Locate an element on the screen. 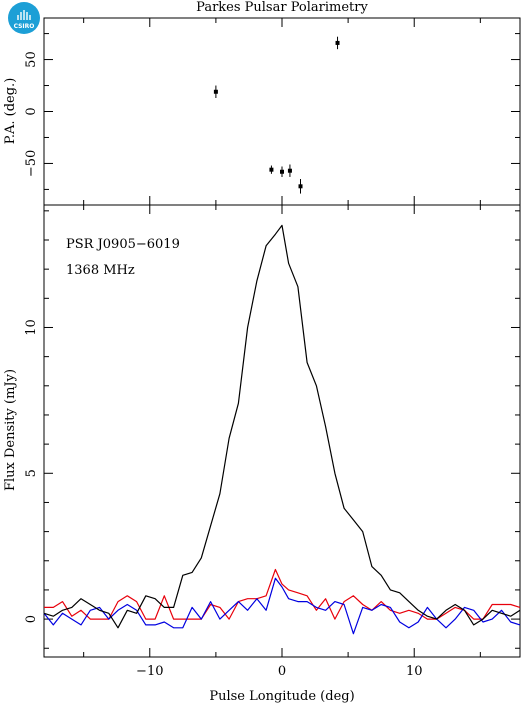 The height and width of the screenshot is (710, 522). csiro-logo: CSIRO is located at coordinates (24, 18).